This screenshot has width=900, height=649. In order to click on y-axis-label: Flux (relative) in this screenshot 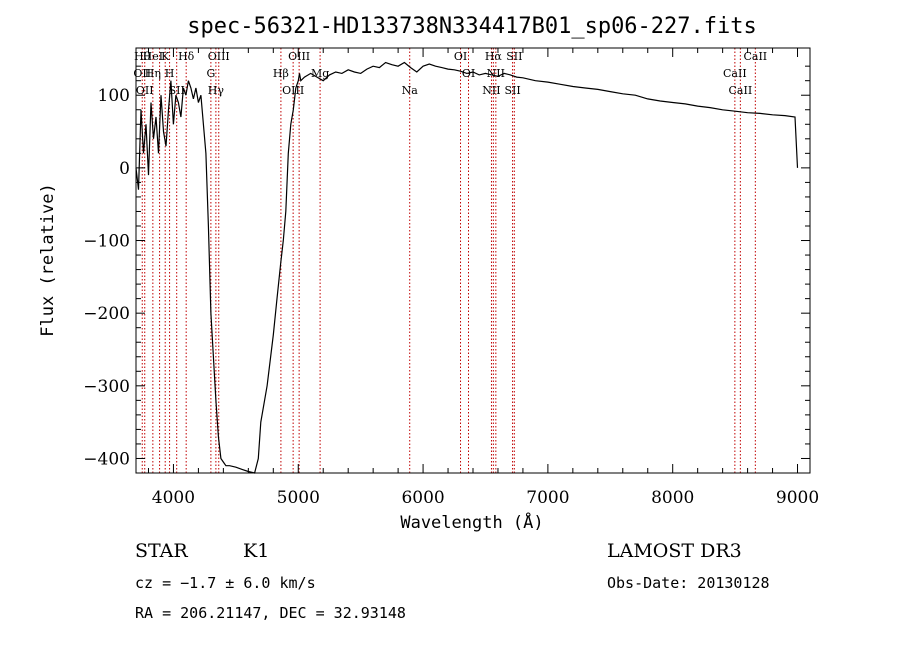, I will do `click(48, 260)`.